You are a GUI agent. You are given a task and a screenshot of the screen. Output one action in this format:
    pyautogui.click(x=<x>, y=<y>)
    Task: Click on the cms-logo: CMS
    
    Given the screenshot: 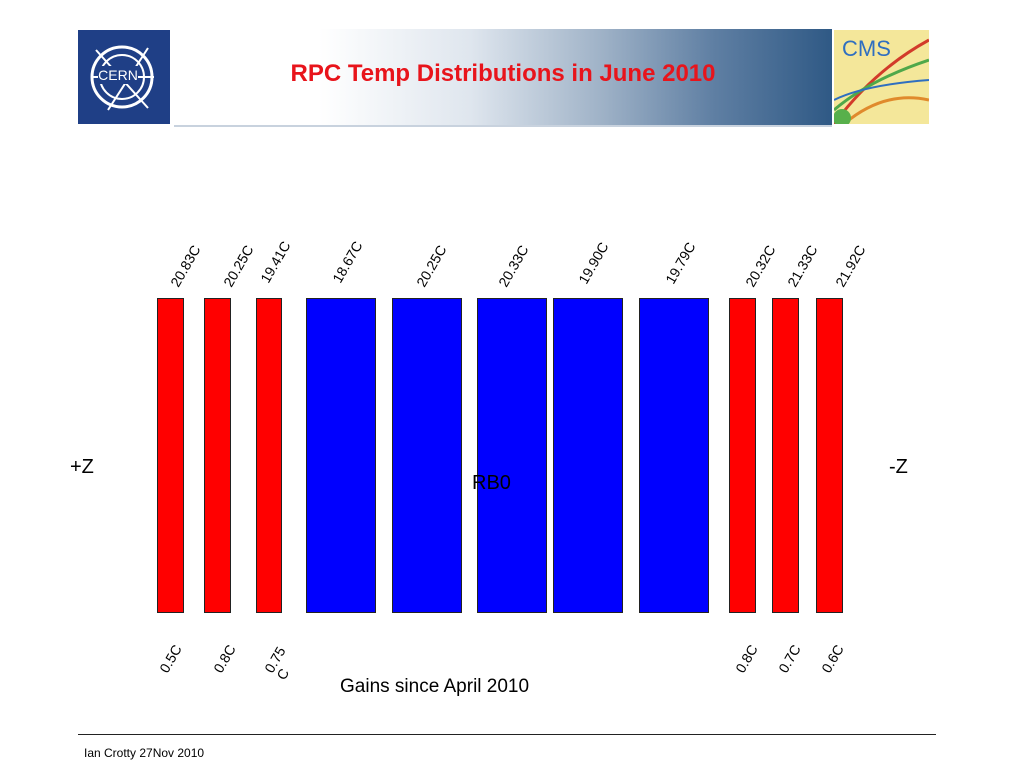 What is the action you would take?
    pyautogui.click(x=881, y=77)
    